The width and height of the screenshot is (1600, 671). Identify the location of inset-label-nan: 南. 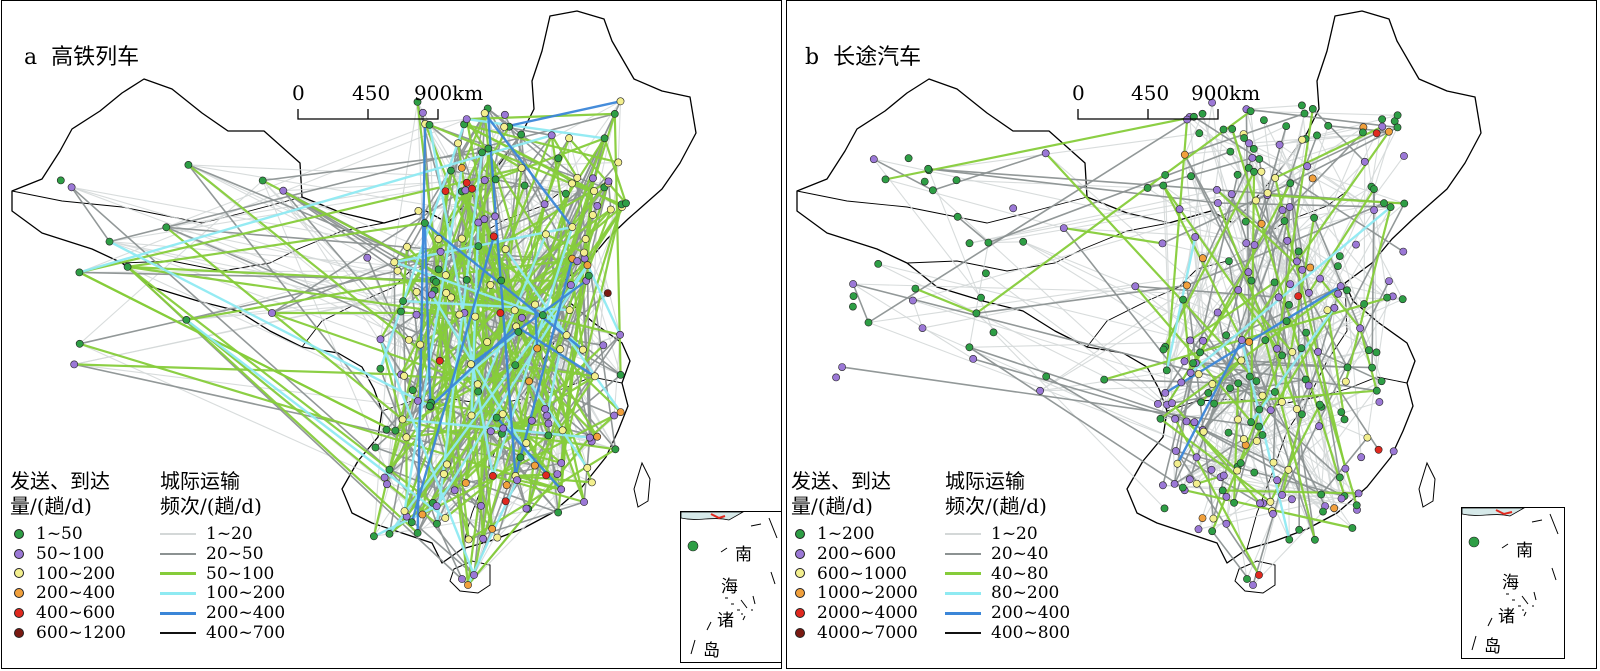
(1524, 551).